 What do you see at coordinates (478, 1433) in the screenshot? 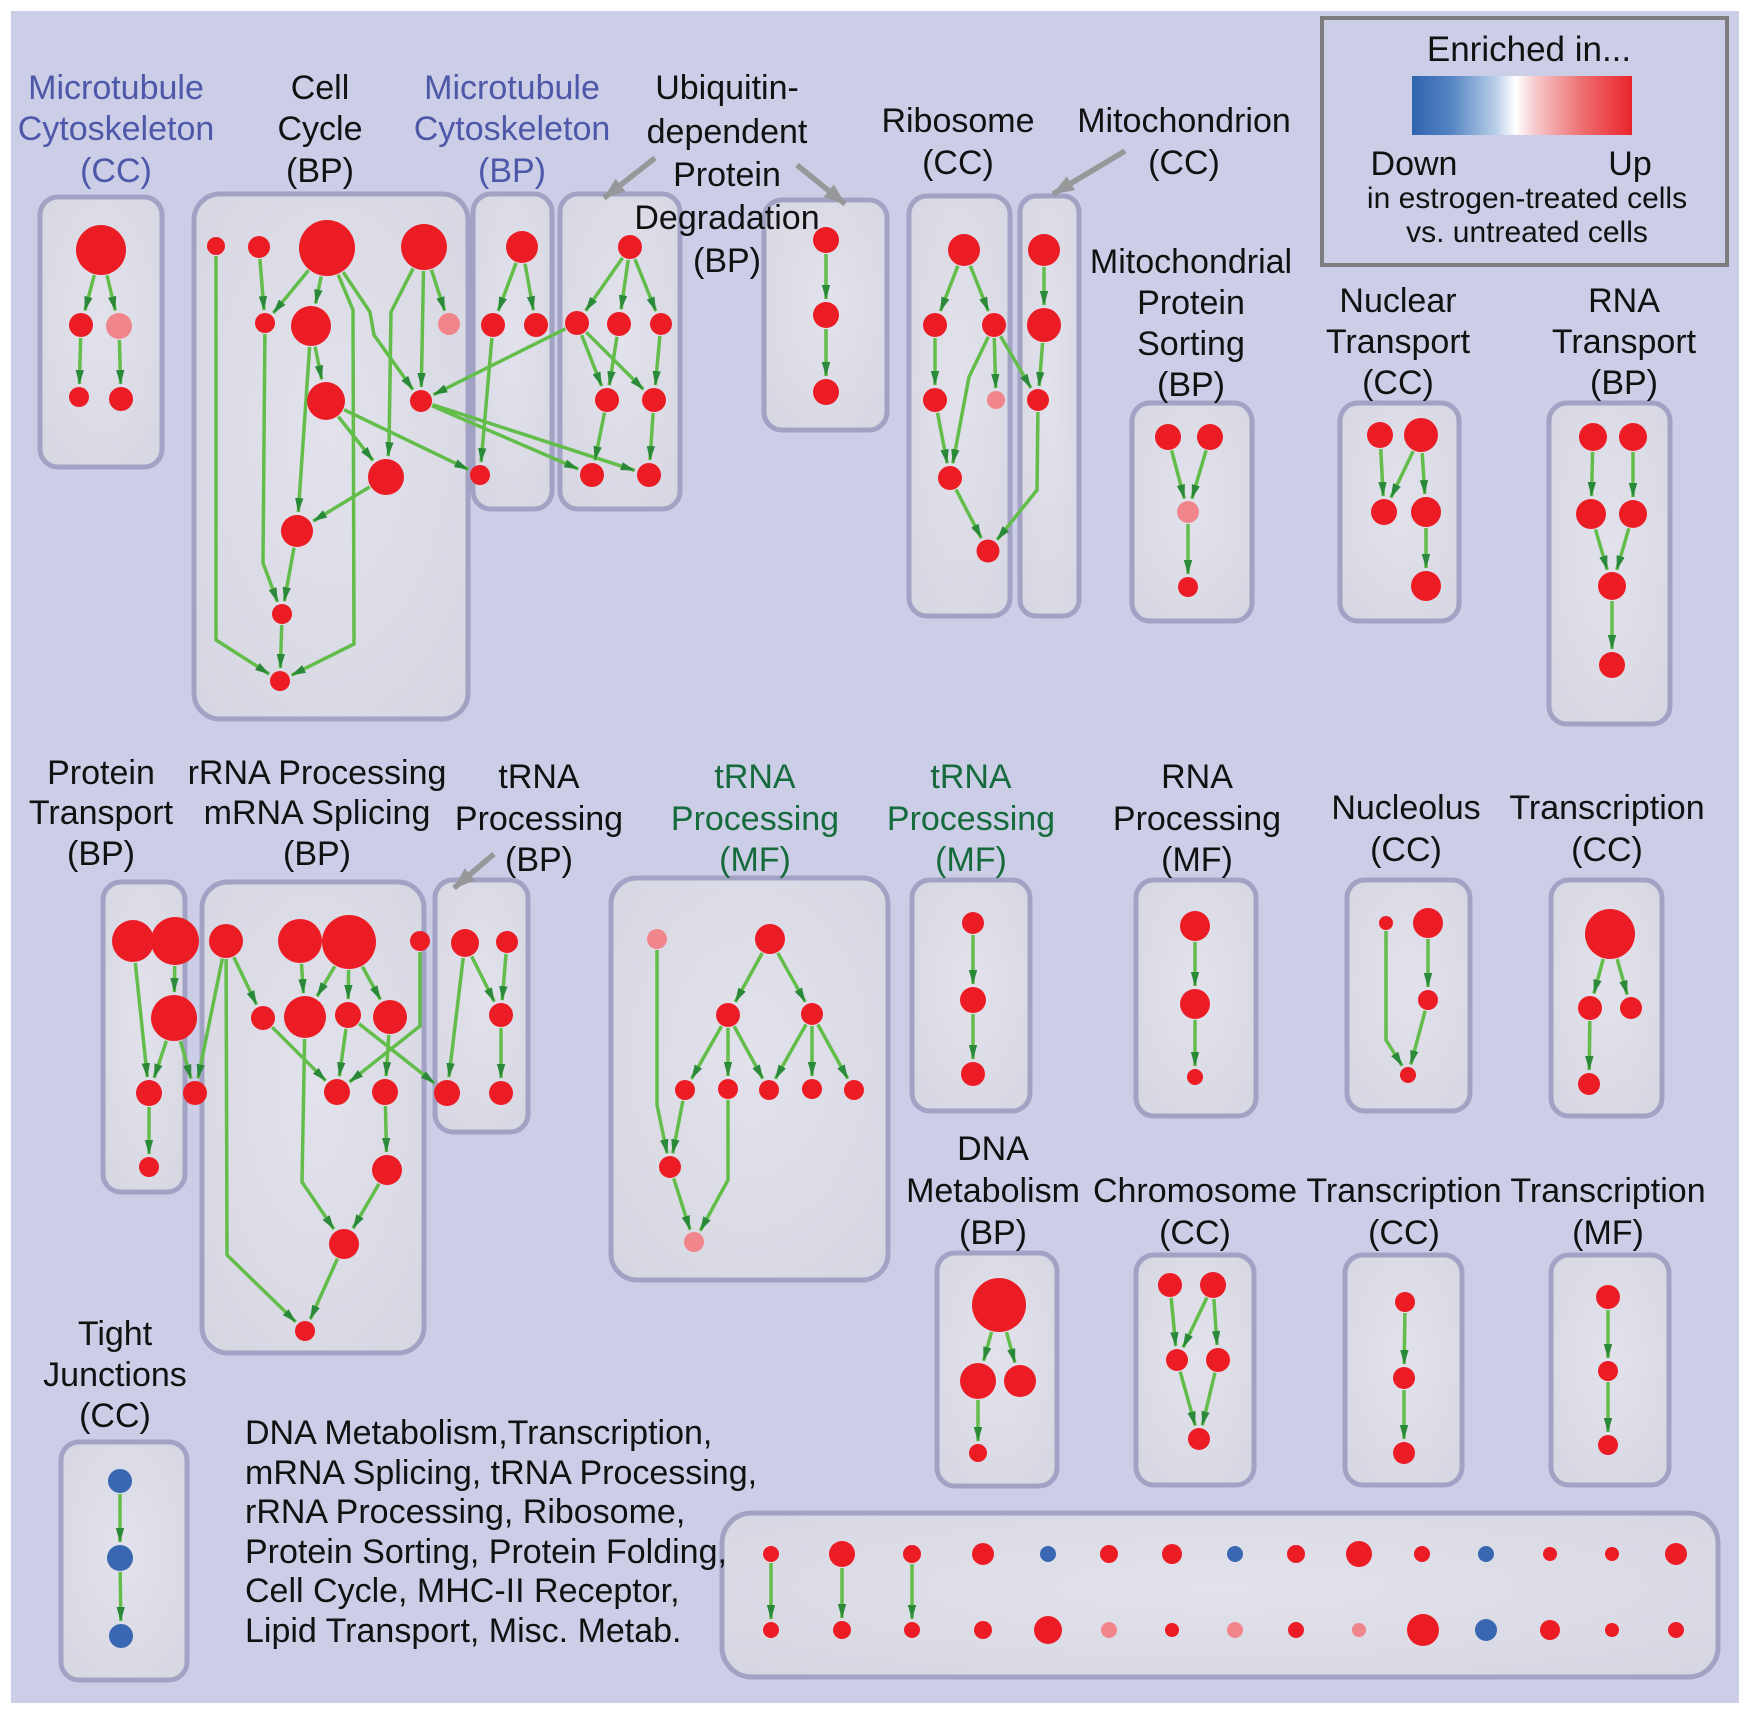
I see `svg-text: DNA Metabolism,Transcription,` at bounding box center [478, 1433].